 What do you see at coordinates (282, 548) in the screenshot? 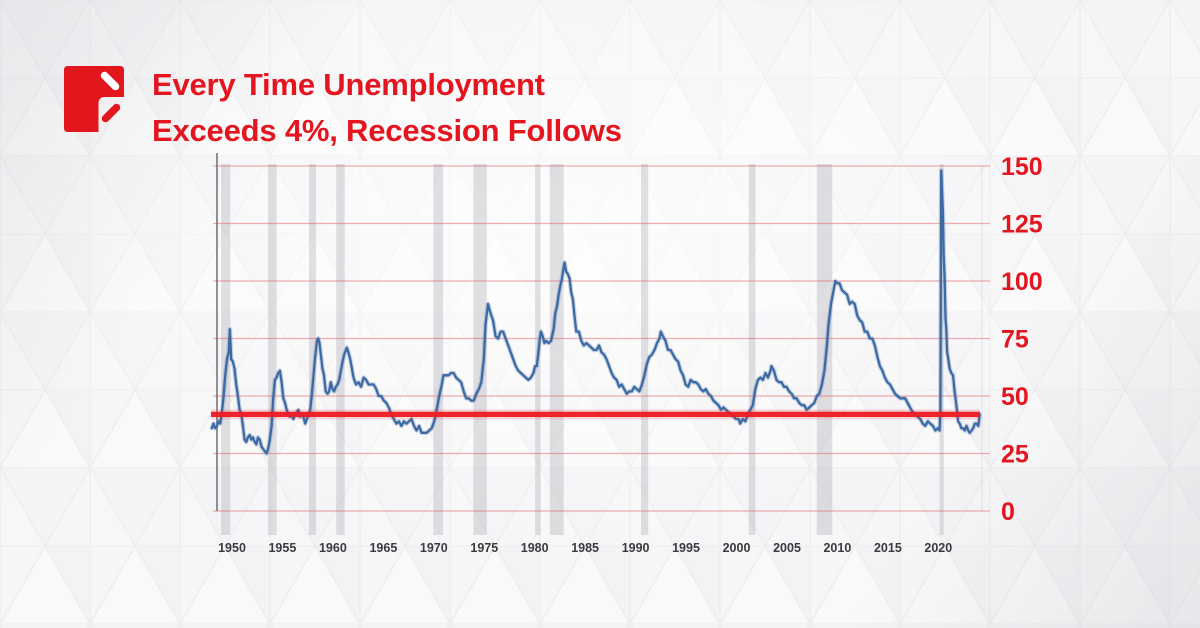
I see `x-tick-label: 1955` at bounding box center [282, 548].